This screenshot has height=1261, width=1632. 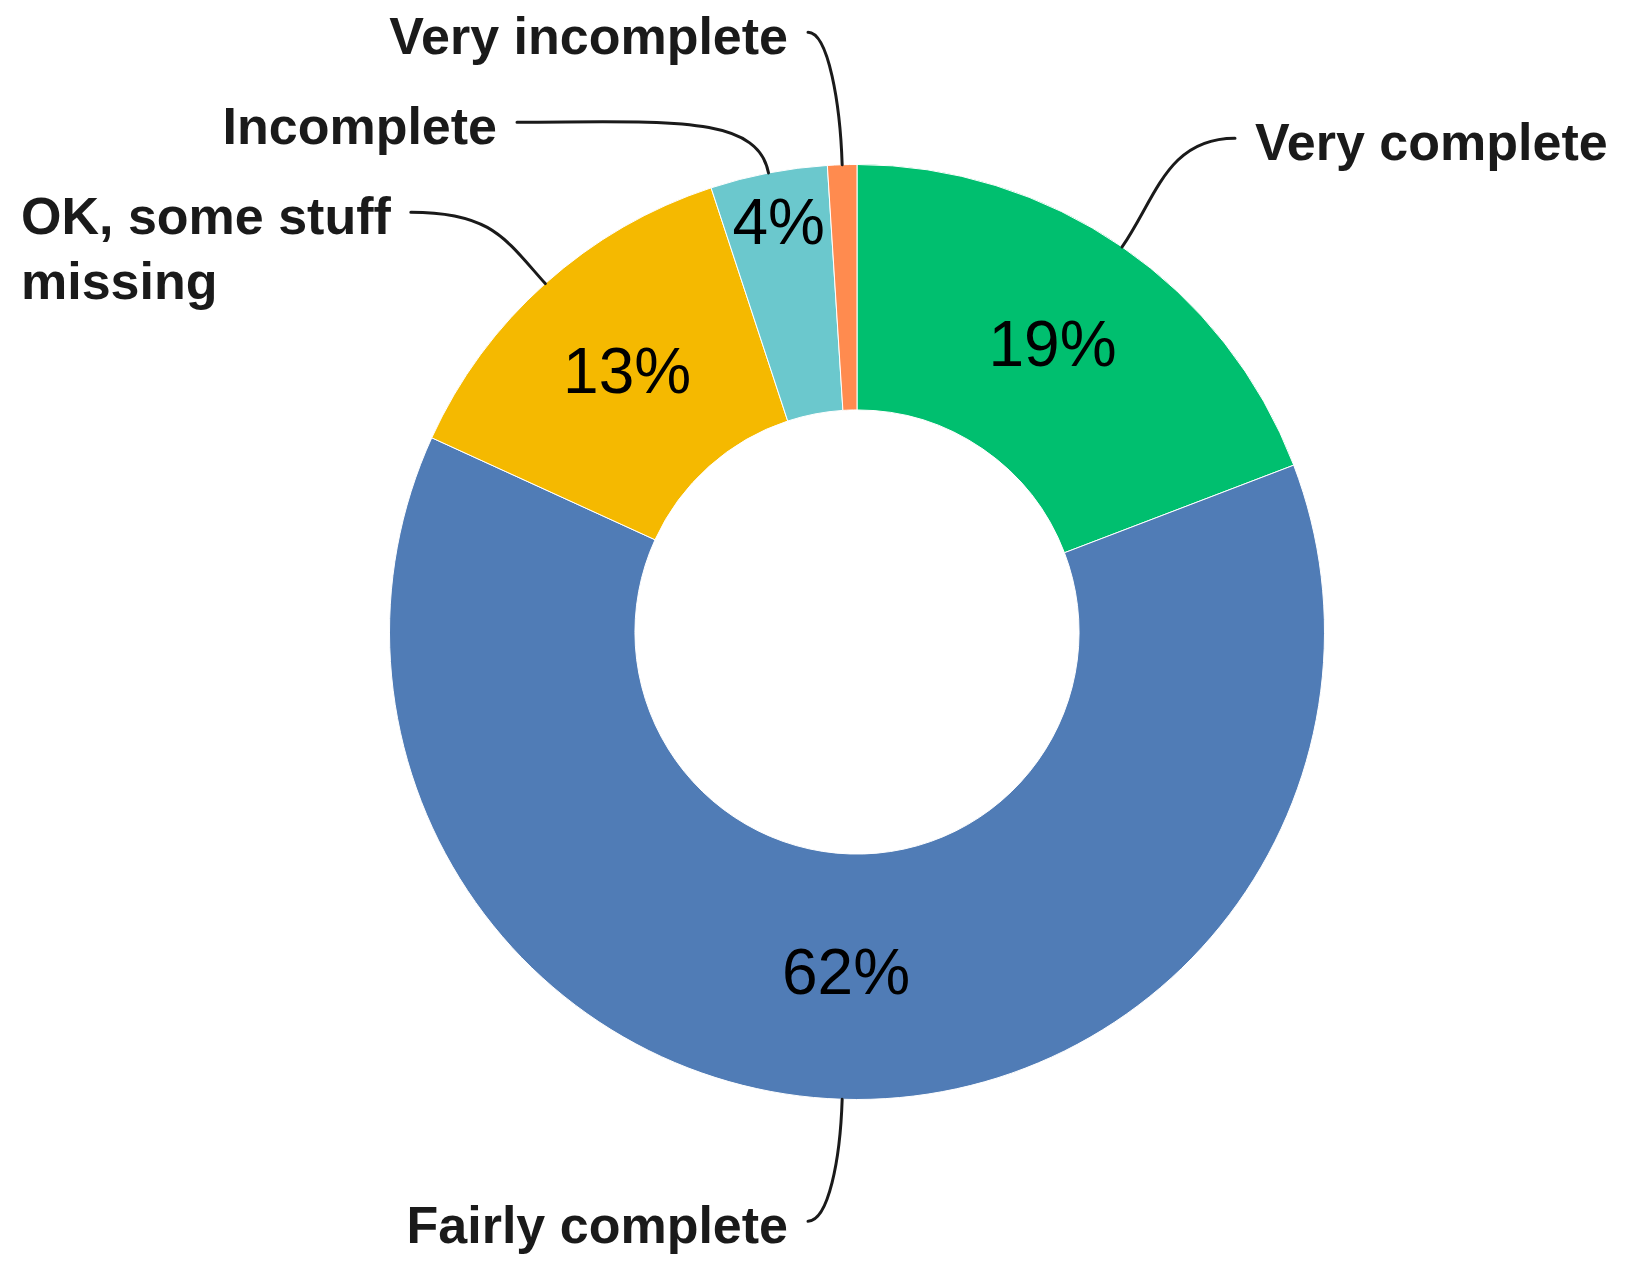 I want to click on data-label: 19%, so click(x=1052, y=343).